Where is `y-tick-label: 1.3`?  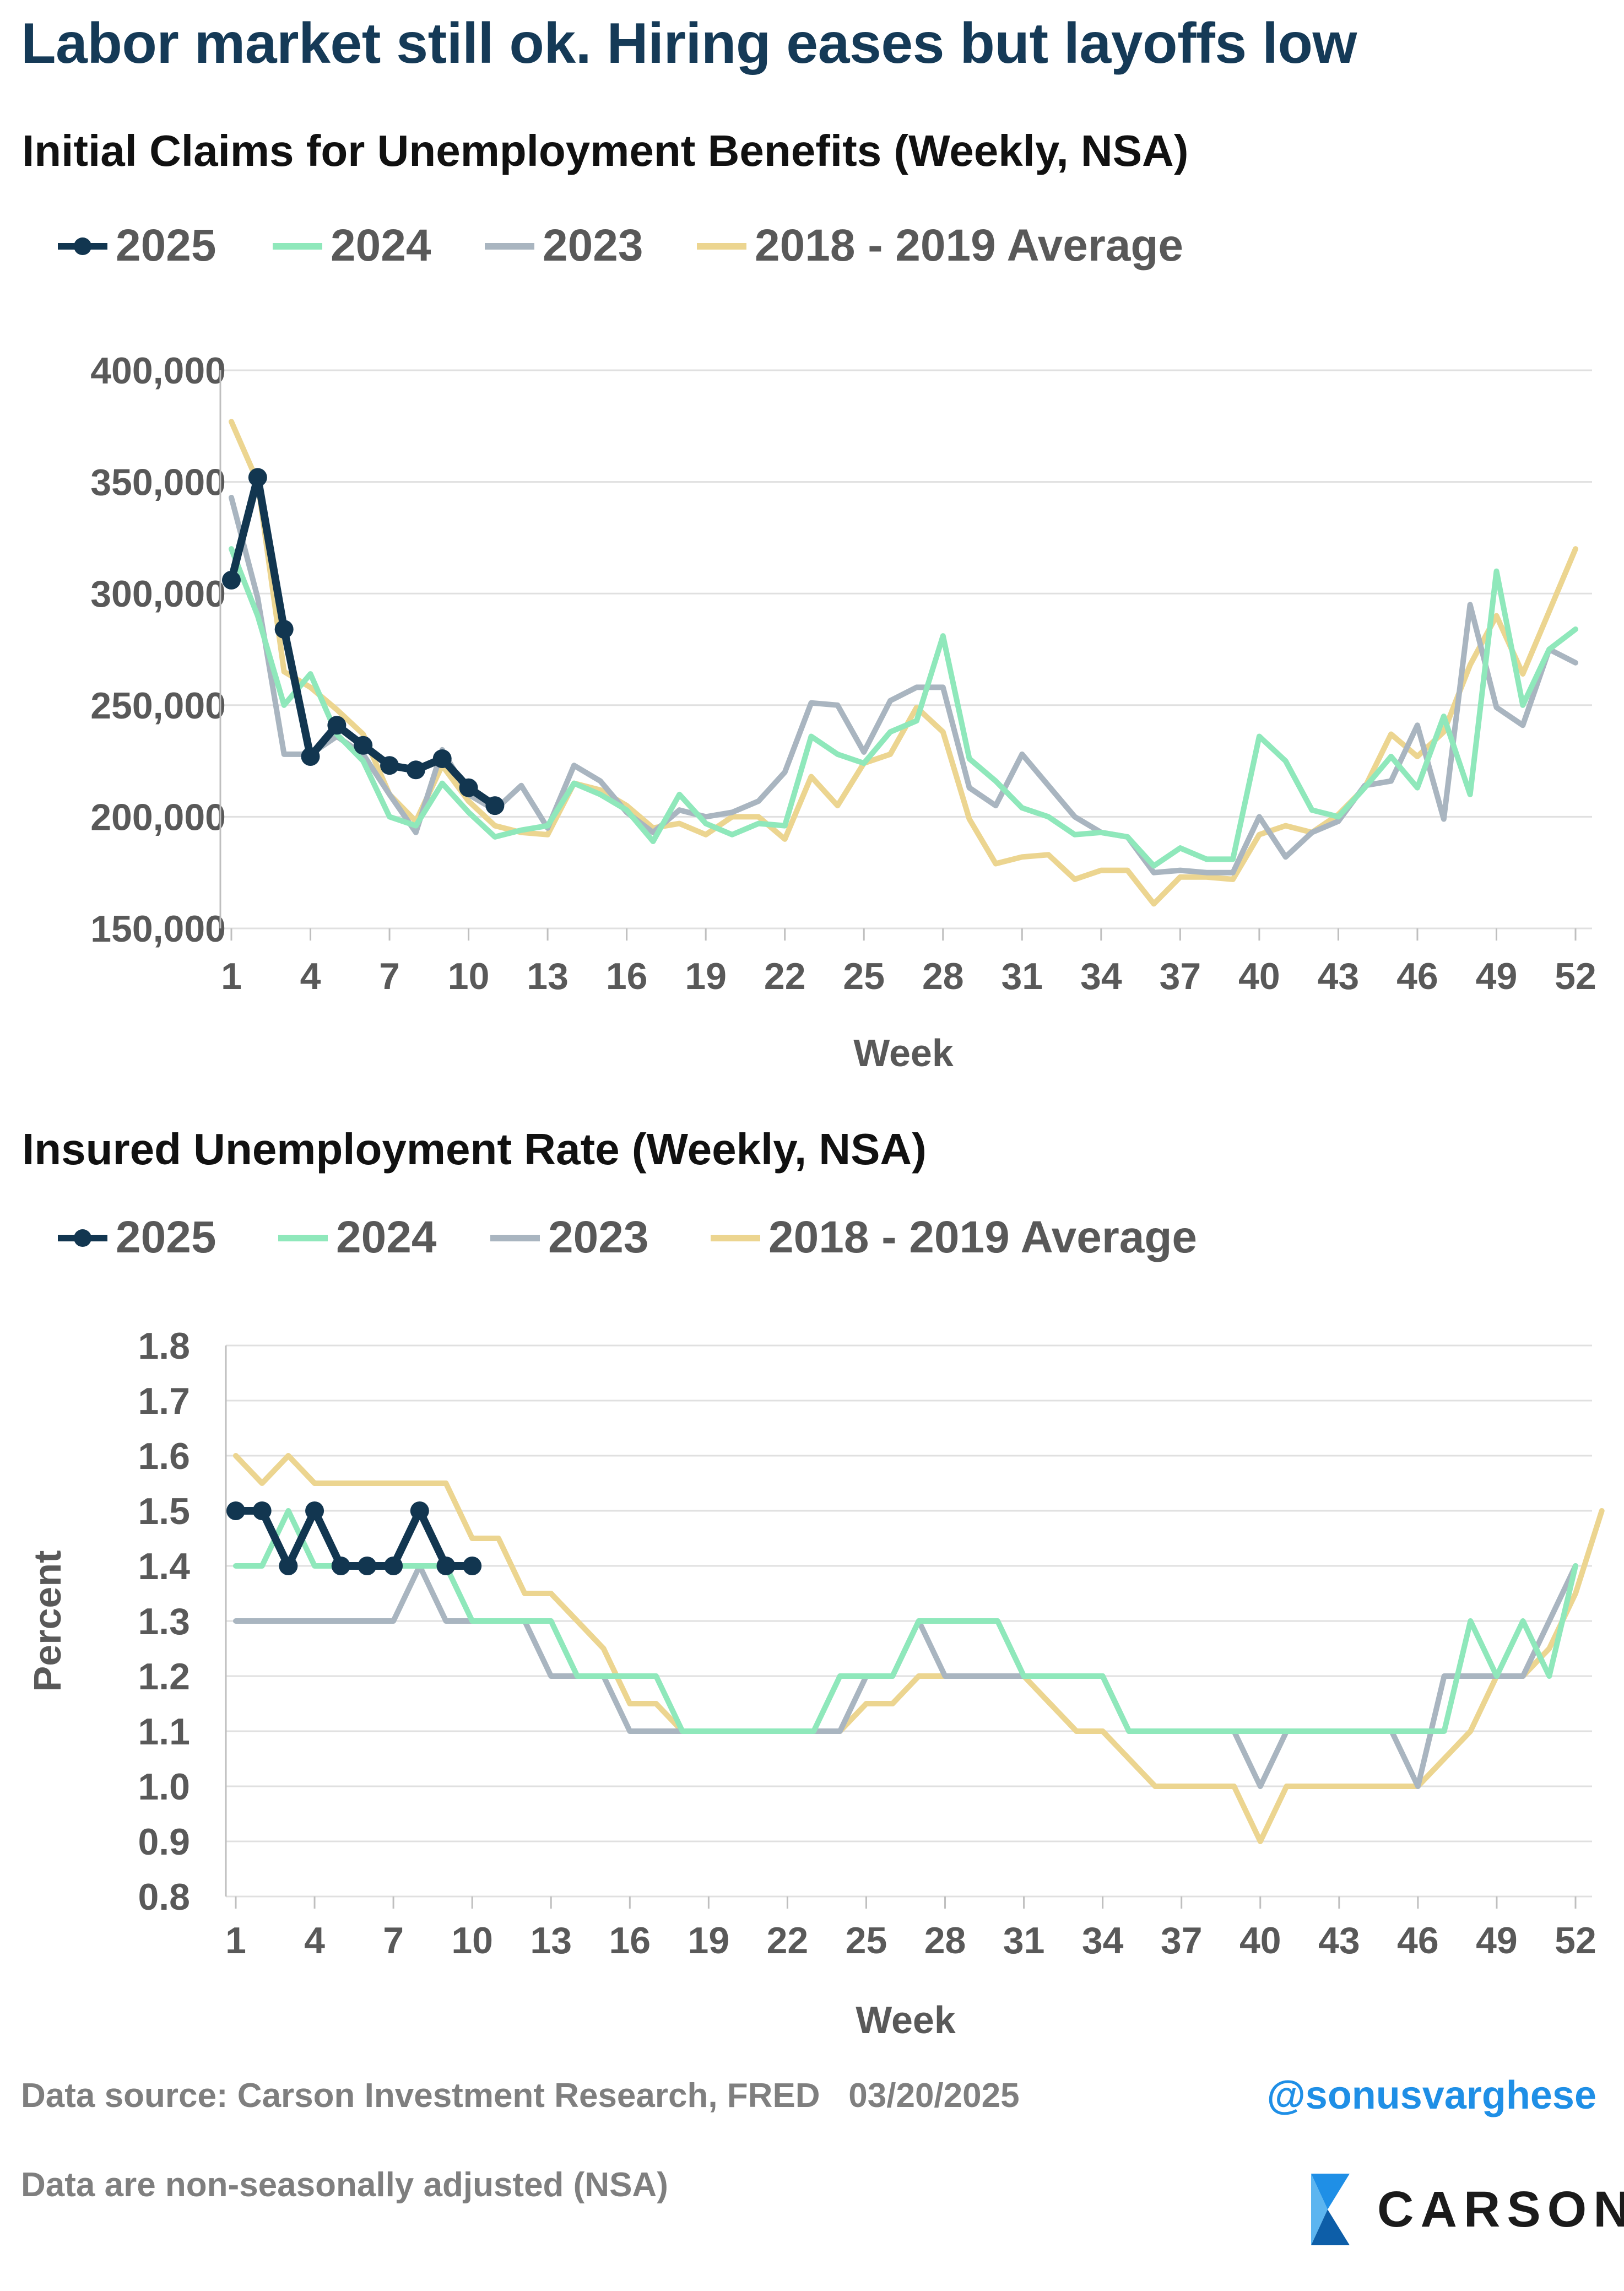 y-tick-label: 1.3 is located at coordinates (164, 1622).